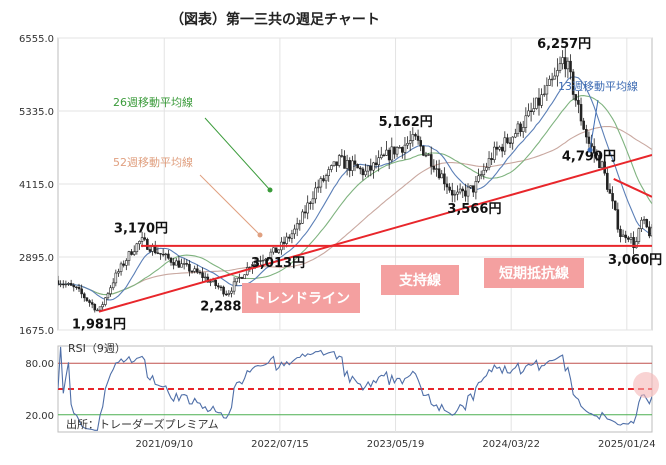 The image size is (666, 465). I want to click on date-tick-label: 2021/09/10, so click(164, 444).